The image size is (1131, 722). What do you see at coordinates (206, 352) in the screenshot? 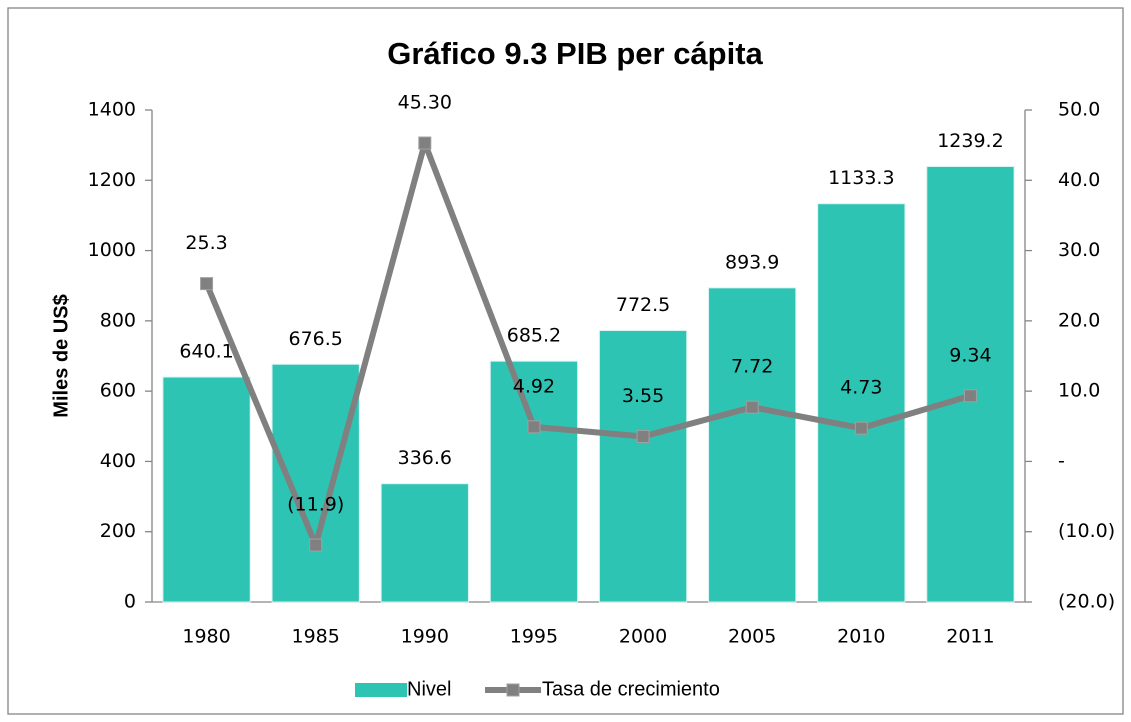
I see `bar-value-label: 640.1` at bounding box center [206, 352].